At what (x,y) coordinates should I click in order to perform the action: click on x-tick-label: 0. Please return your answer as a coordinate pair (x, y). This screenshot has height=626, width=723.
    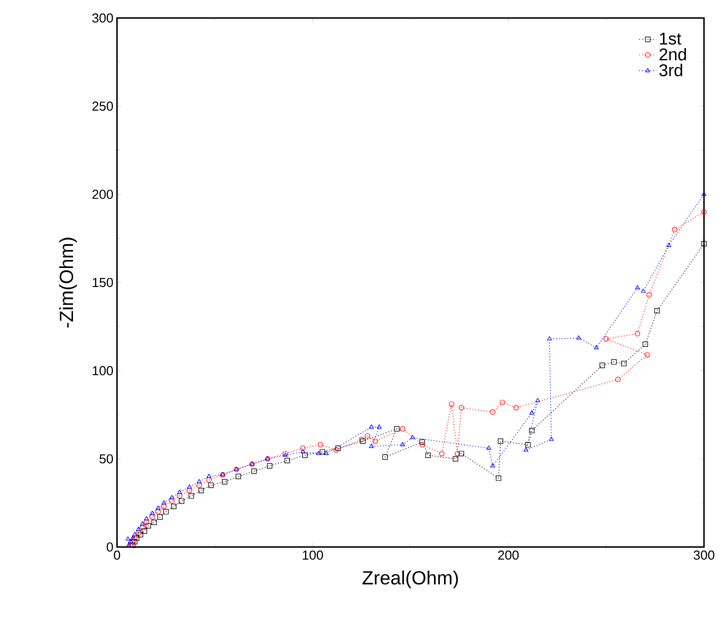
    Looking at the image, I should click on (117, 555).